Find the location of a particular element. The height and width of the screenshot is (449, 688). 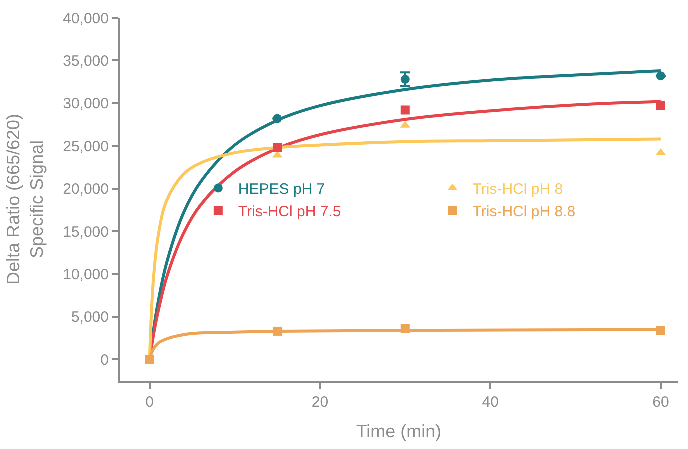

y-tick-label: 0 is located at coordinates (104, 360).